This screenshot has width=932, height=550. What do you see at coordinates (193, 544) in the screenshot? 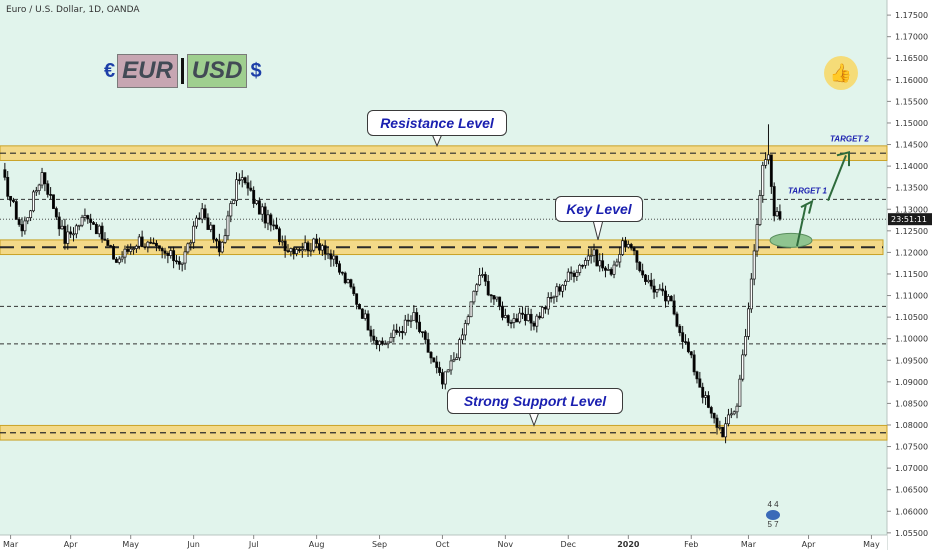
I see `time-tick-label: Jun` at bounding box center [193, 544].